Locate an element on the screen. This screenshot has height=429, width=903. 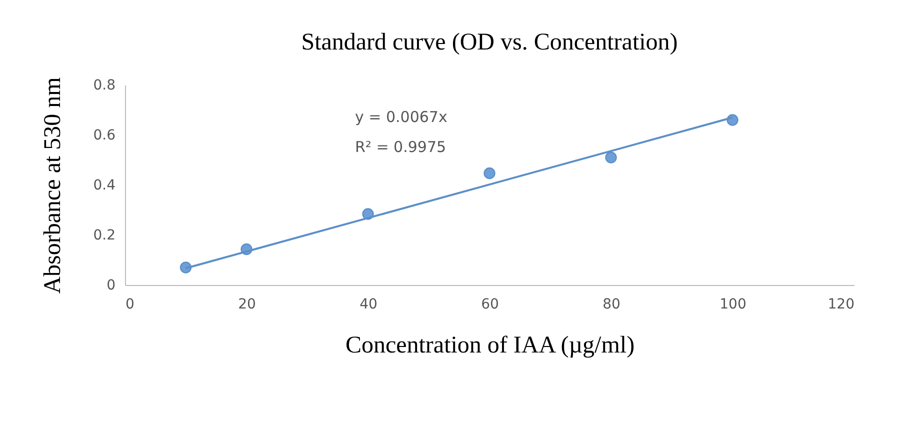
x-tick-label: 20 is located at coordinates (247, 304).